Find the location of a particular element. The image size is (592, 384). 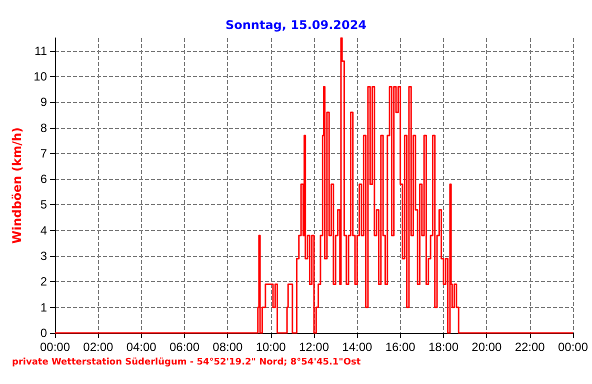

y-tick-label: 4 is located at coordinates (44, 230).